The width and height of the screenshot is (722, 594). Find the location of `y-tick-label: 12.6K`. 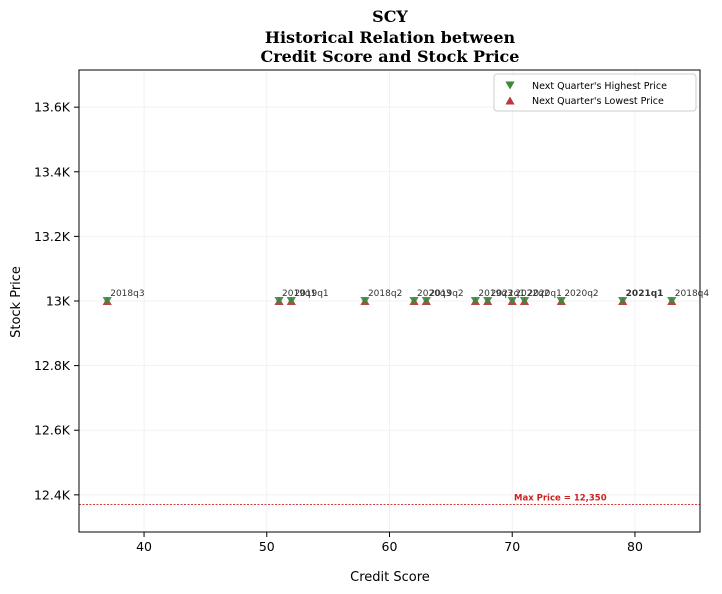

y-tick-label: 12.6K is located at coordinates (52, 430).